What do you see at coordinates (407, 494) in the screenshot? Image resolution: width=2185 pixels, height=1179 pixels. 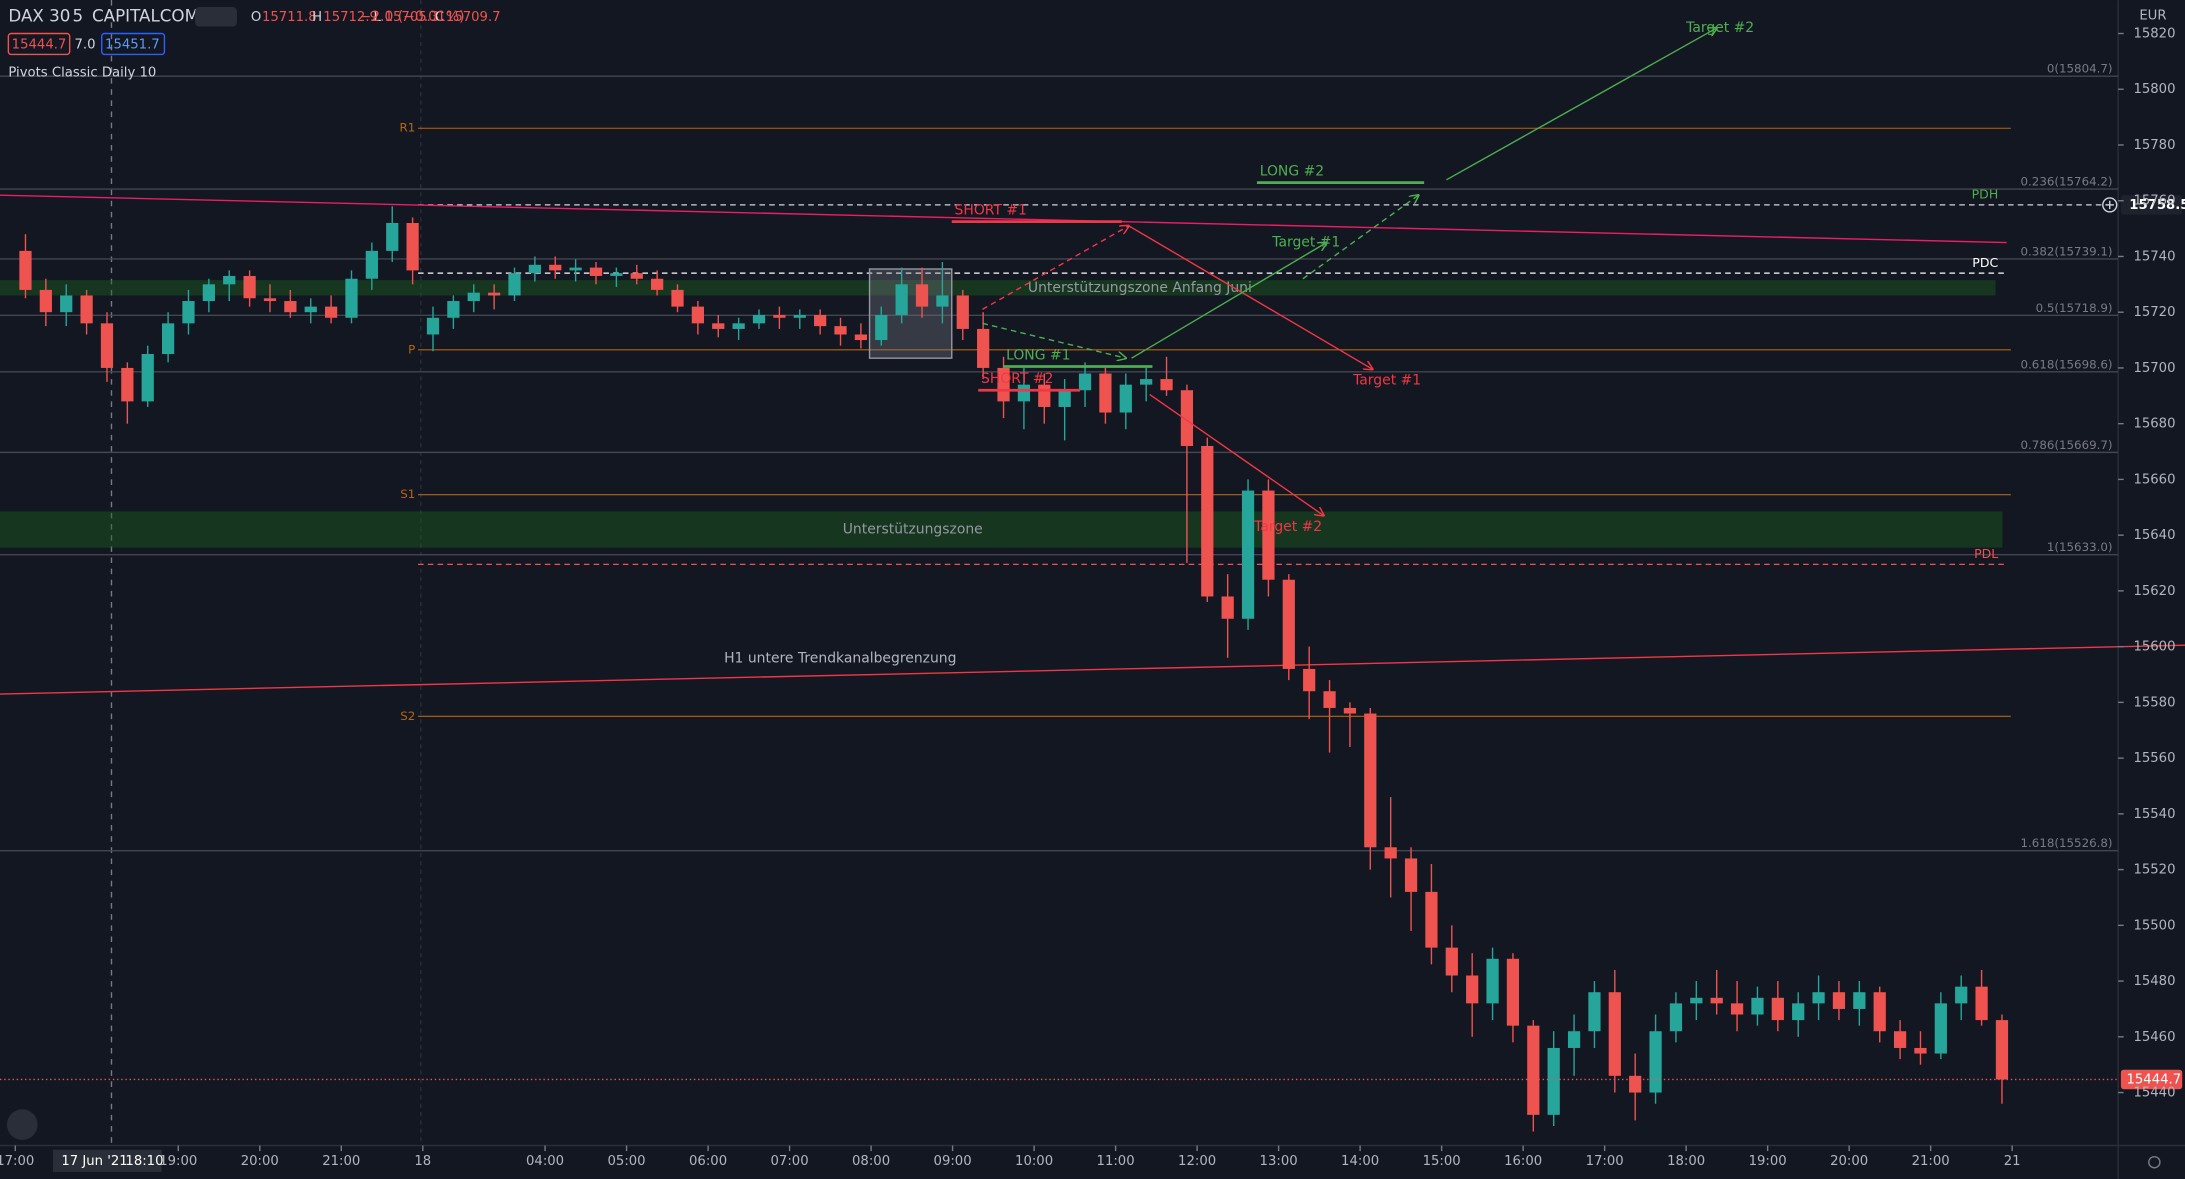 I see `pivot-label: S1` at bounding box center [407, 494].